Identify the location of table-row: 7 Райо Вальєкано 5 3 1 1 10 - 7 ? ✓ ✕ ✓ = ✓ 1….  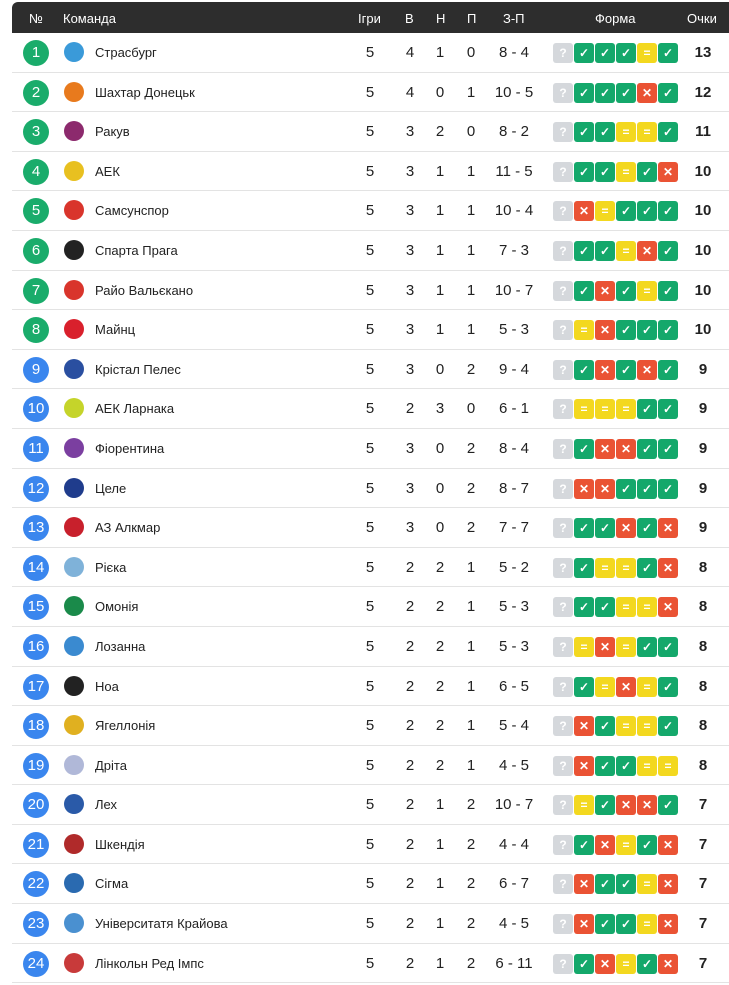
(370, 291).